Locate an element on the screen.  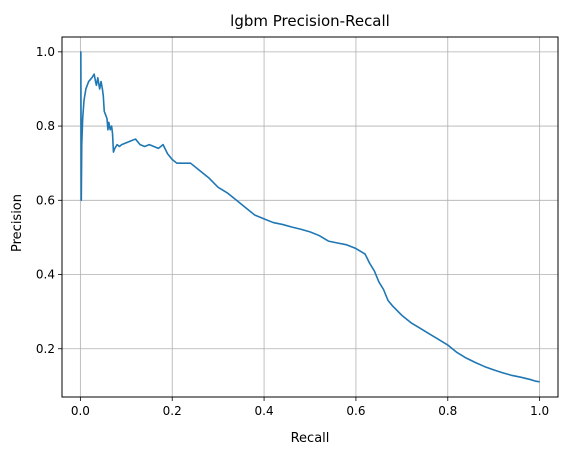
y-tick-label: 0.6 is located at coordinates (45, 200).